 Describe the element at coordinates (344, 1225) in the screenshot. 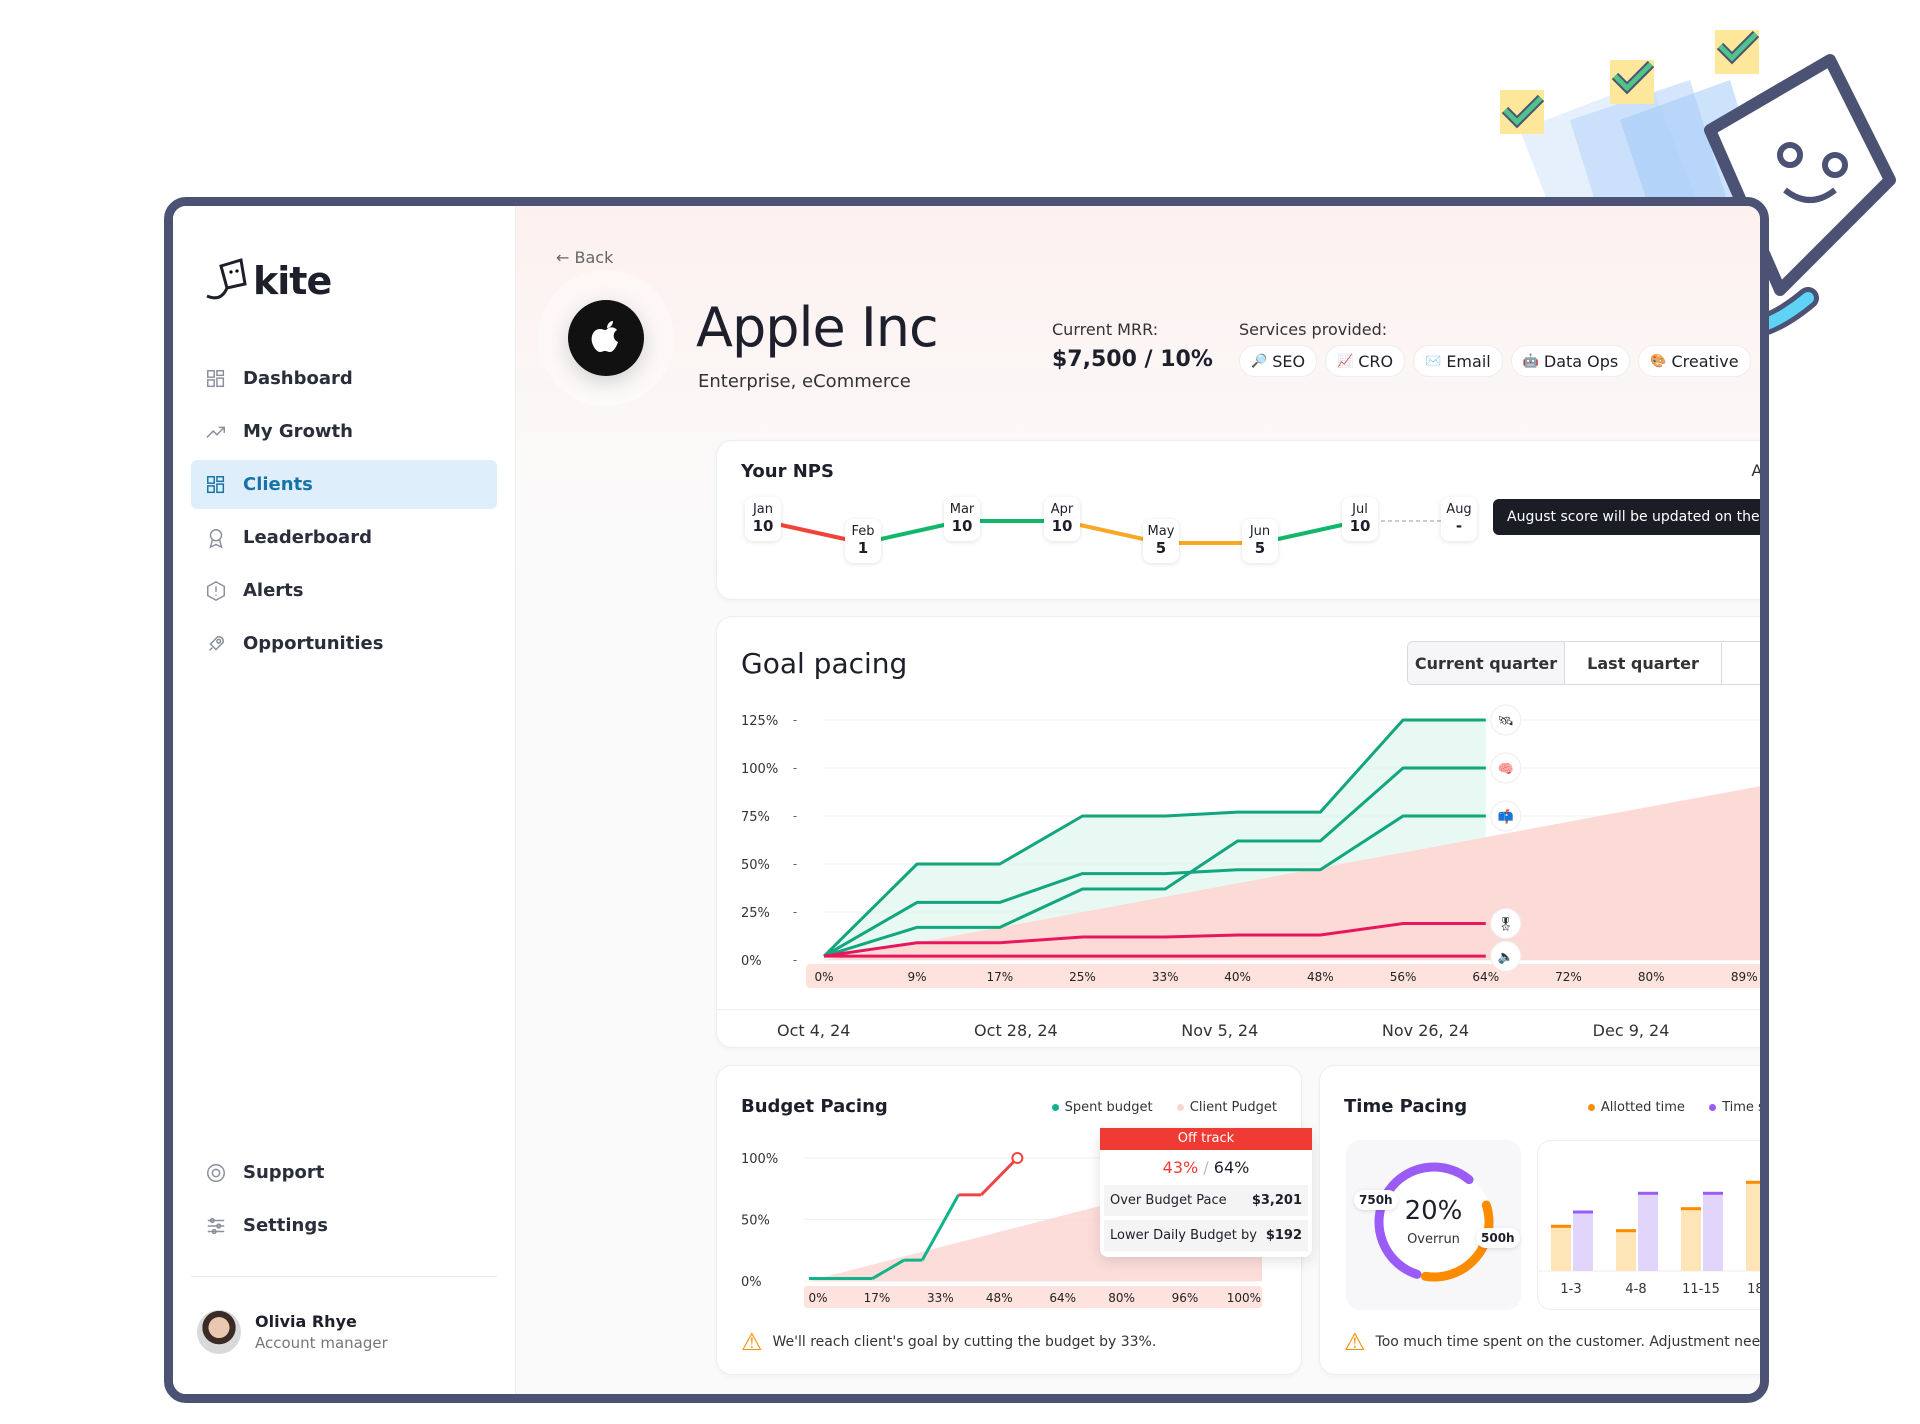

I see `sidebar-item-settings: Settings` at that location.